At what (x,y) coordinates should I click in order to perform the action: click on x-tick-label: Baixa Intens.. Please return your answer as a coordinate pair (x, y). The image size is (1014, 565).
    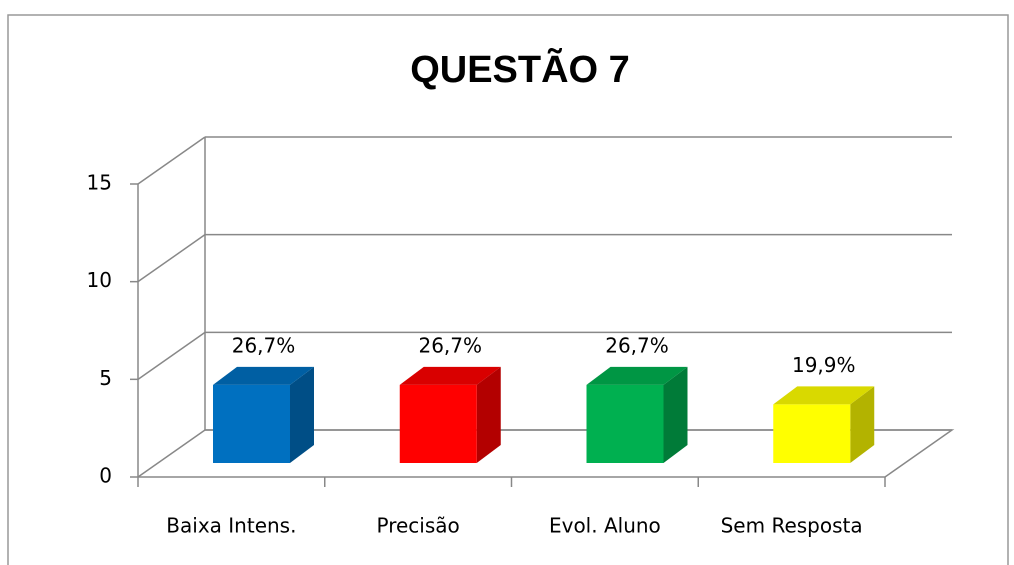
    Looking at the image, I should click on (231, 526).